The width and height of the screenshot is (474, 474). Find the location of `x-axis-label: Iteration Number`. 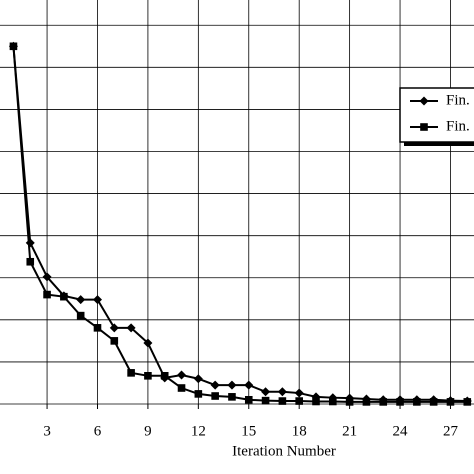

x-axis-label: Iteration Number is located at coordinates (284, 451).